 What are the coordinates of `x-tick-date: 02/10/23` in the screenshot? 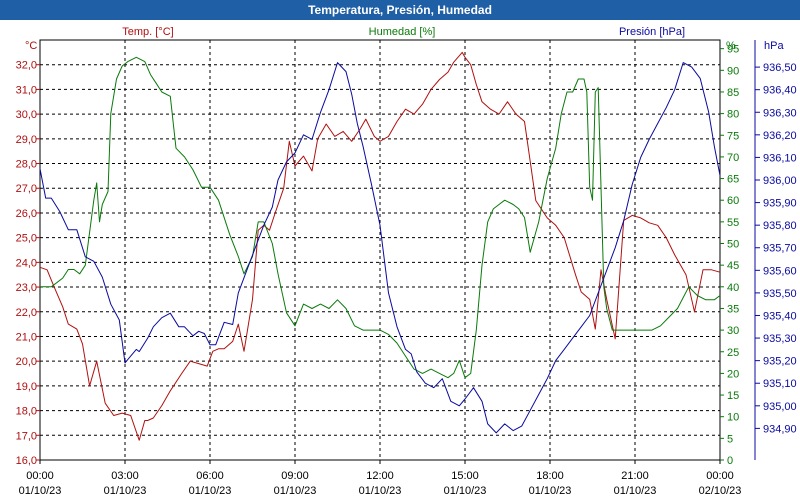 It's located at (720, 491).